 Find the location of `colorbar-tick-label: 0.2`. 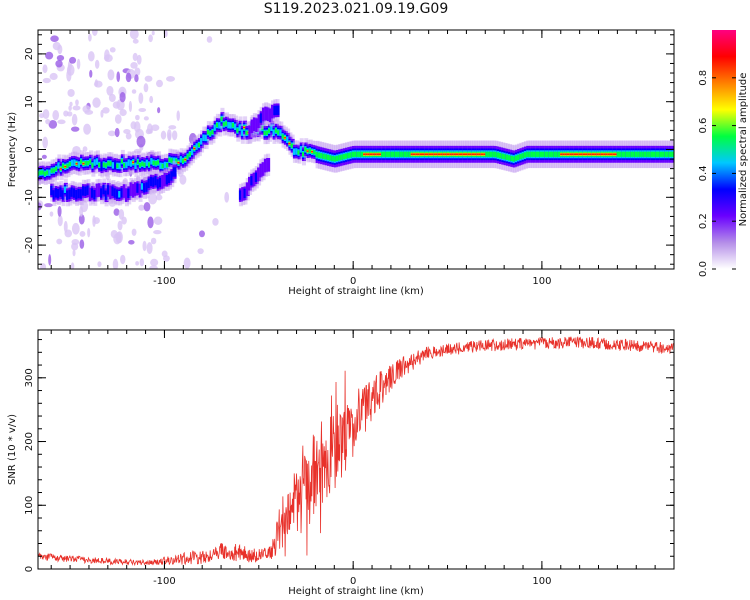

colorbar-tick-label: 0.2 is located at coordinates (703, 221).